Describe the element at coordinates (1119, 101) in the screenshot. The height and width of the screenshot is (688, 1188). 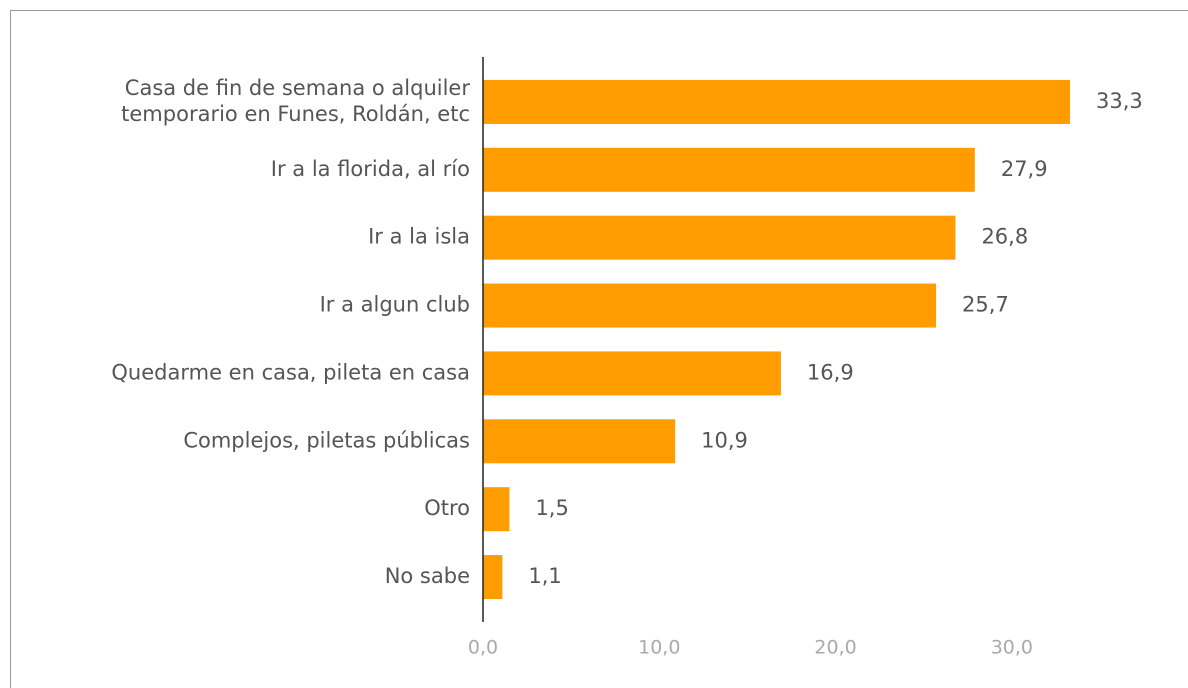
I see `value-label: 33,3` at that location.